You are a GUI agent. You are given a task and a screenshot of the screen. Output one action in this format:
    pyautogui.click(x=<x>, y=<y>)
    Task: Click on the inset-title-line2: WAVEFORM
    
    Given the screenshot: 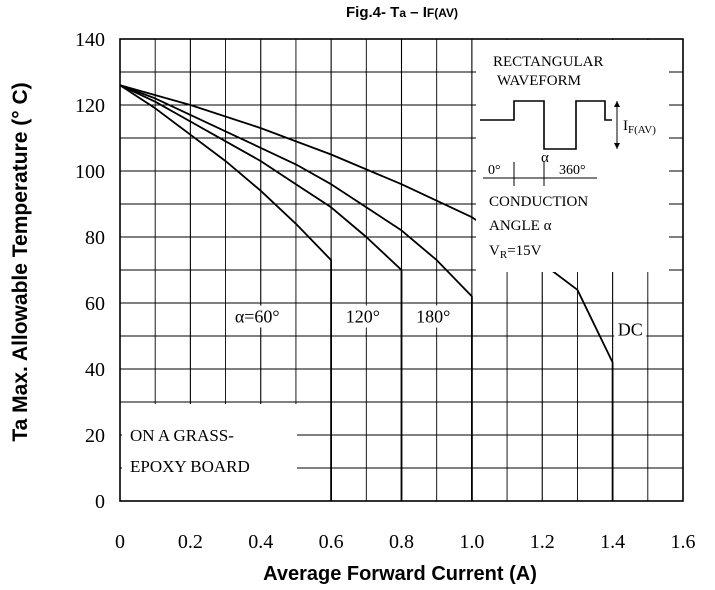 What is the action you would take?
    pyautogui.click(x=539, y=81)
    